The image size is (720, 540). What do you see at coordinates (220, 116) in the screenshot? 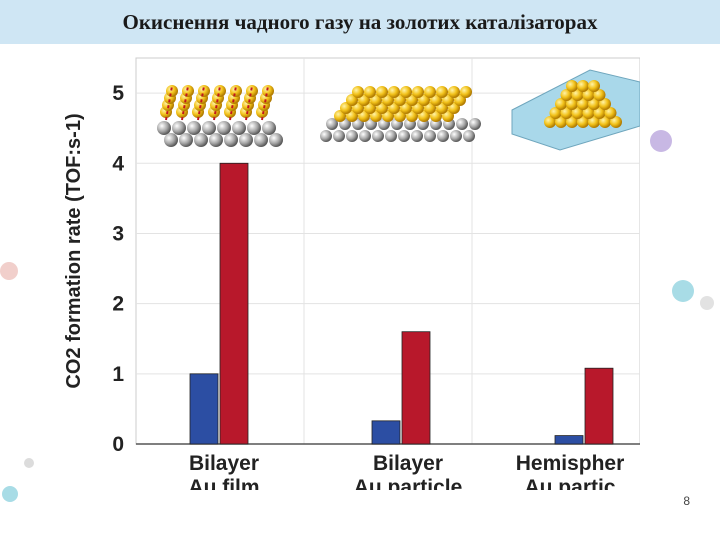
I see `bilayer-film-illustration` at bounding box center [220, 116].